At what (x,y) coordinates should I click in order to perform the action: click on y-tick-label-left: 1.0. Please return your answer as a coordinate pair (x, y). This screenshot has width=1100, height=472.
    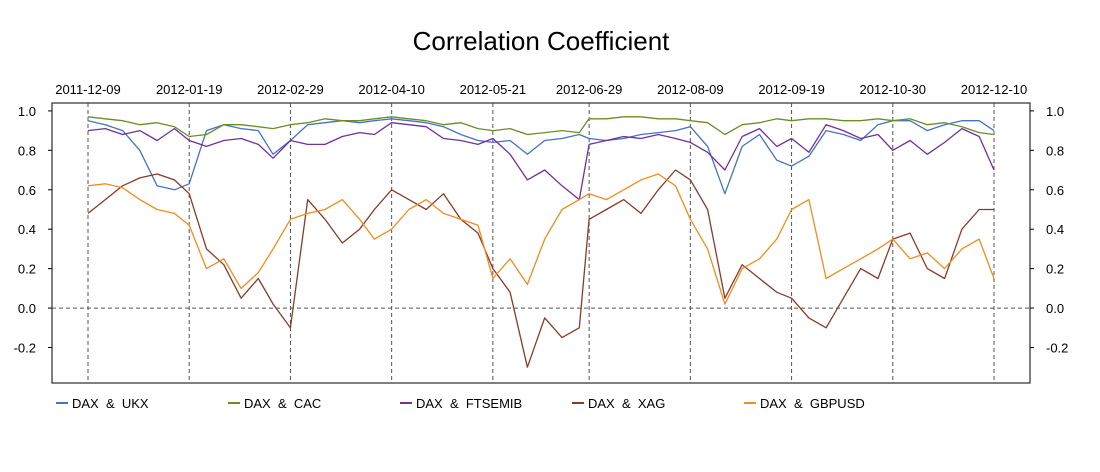
    Looking at the image, I should click on (27, 111).